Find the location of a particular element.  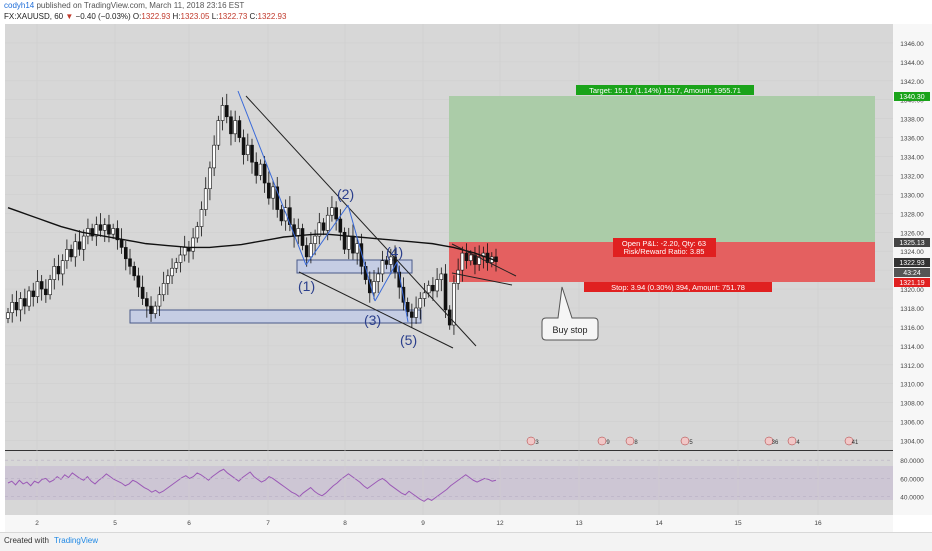

rsi-band is located at coordinates (449, 483).